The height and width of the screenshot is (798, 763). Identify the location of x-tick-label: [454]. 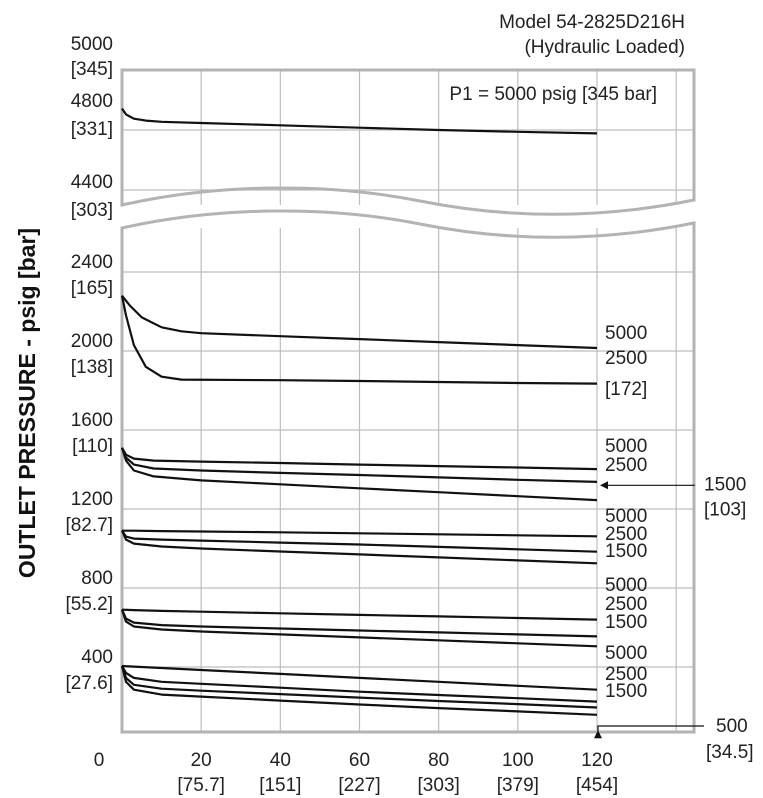
(597, 785).